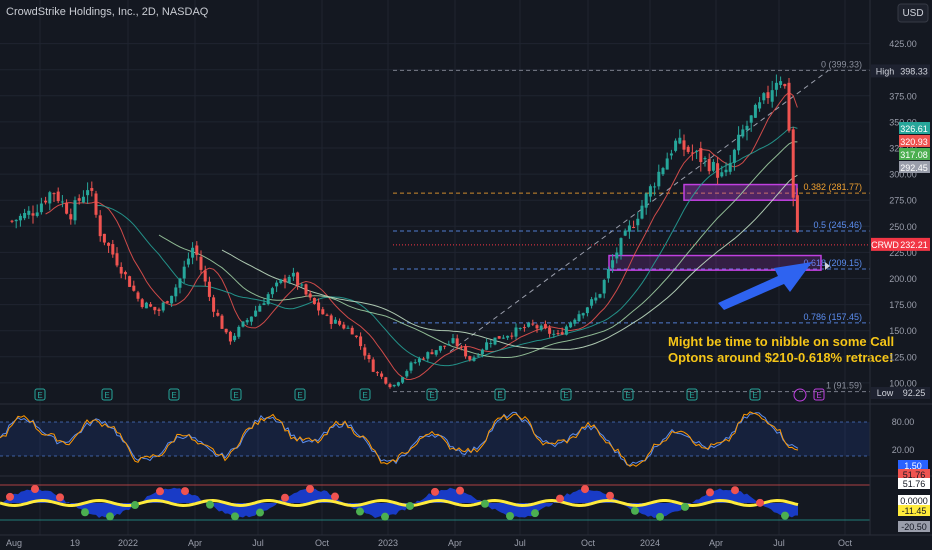 The height and width of the screenshot is (550, 932). I want to click on ticker-bg, so click(885, 244).